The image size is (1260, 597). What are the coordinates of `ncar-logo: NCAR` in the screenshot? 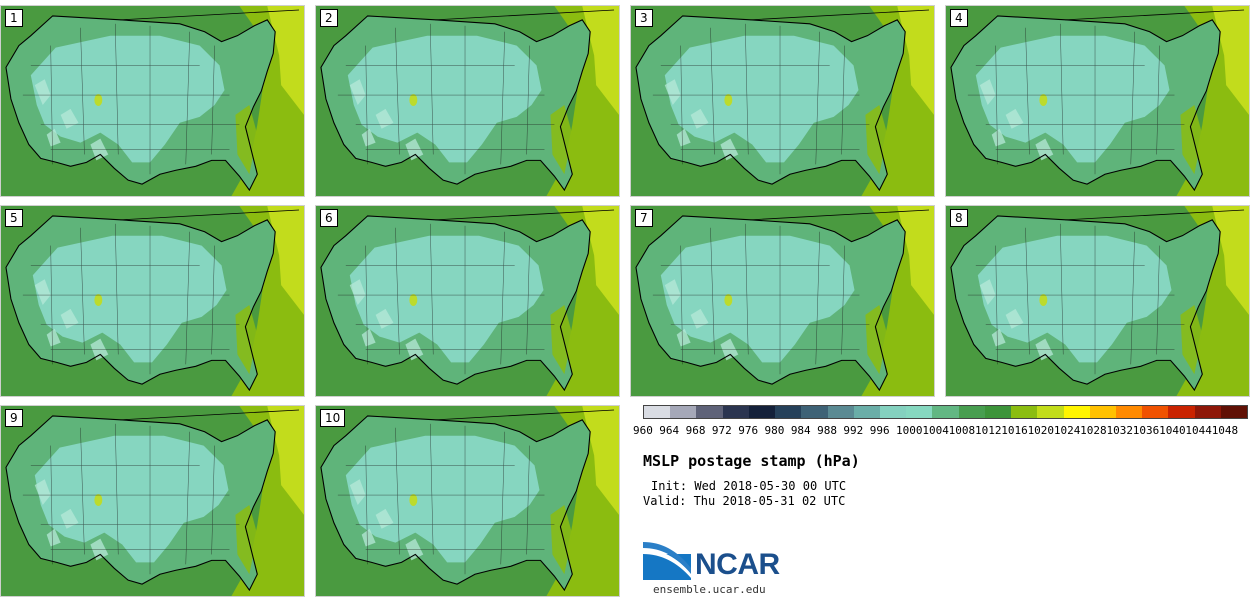 It's located at (718, 561).